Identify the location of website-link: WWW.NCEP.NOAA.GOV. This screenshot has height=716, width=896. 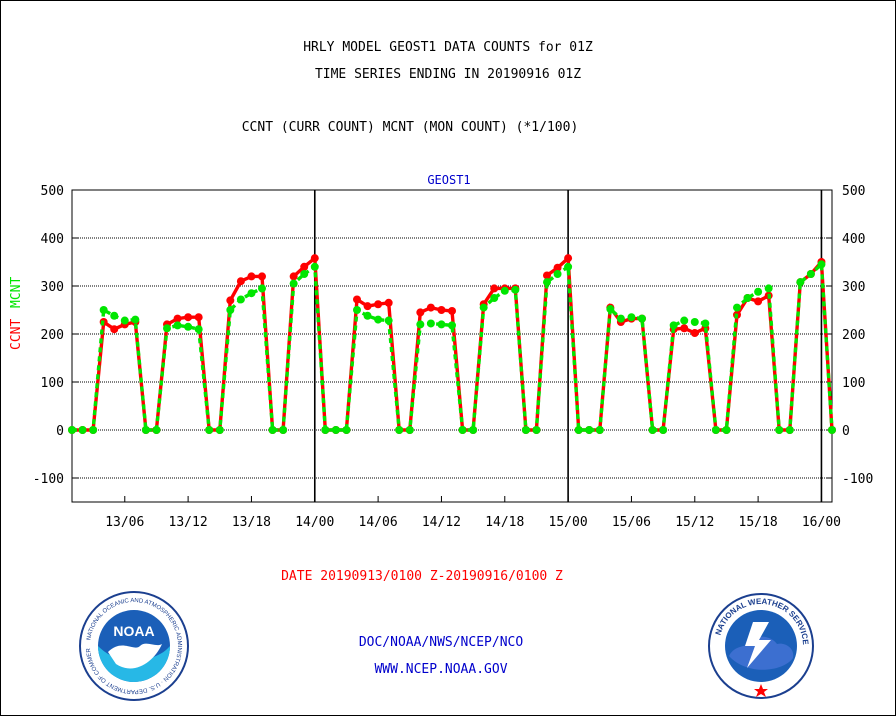
(440, 669).